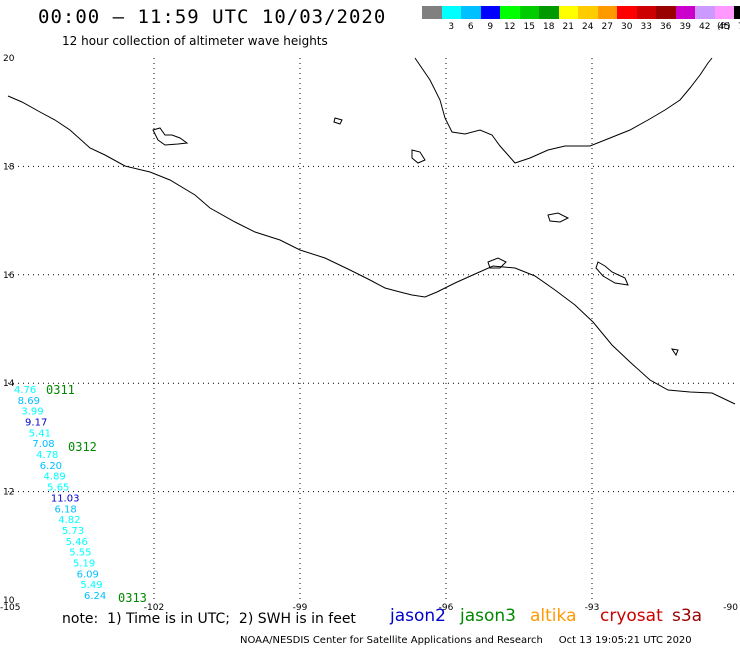  Describe the element at coordinates (65, 498) in the screenshot. I see `swh-value-label: 11.03` at that location.